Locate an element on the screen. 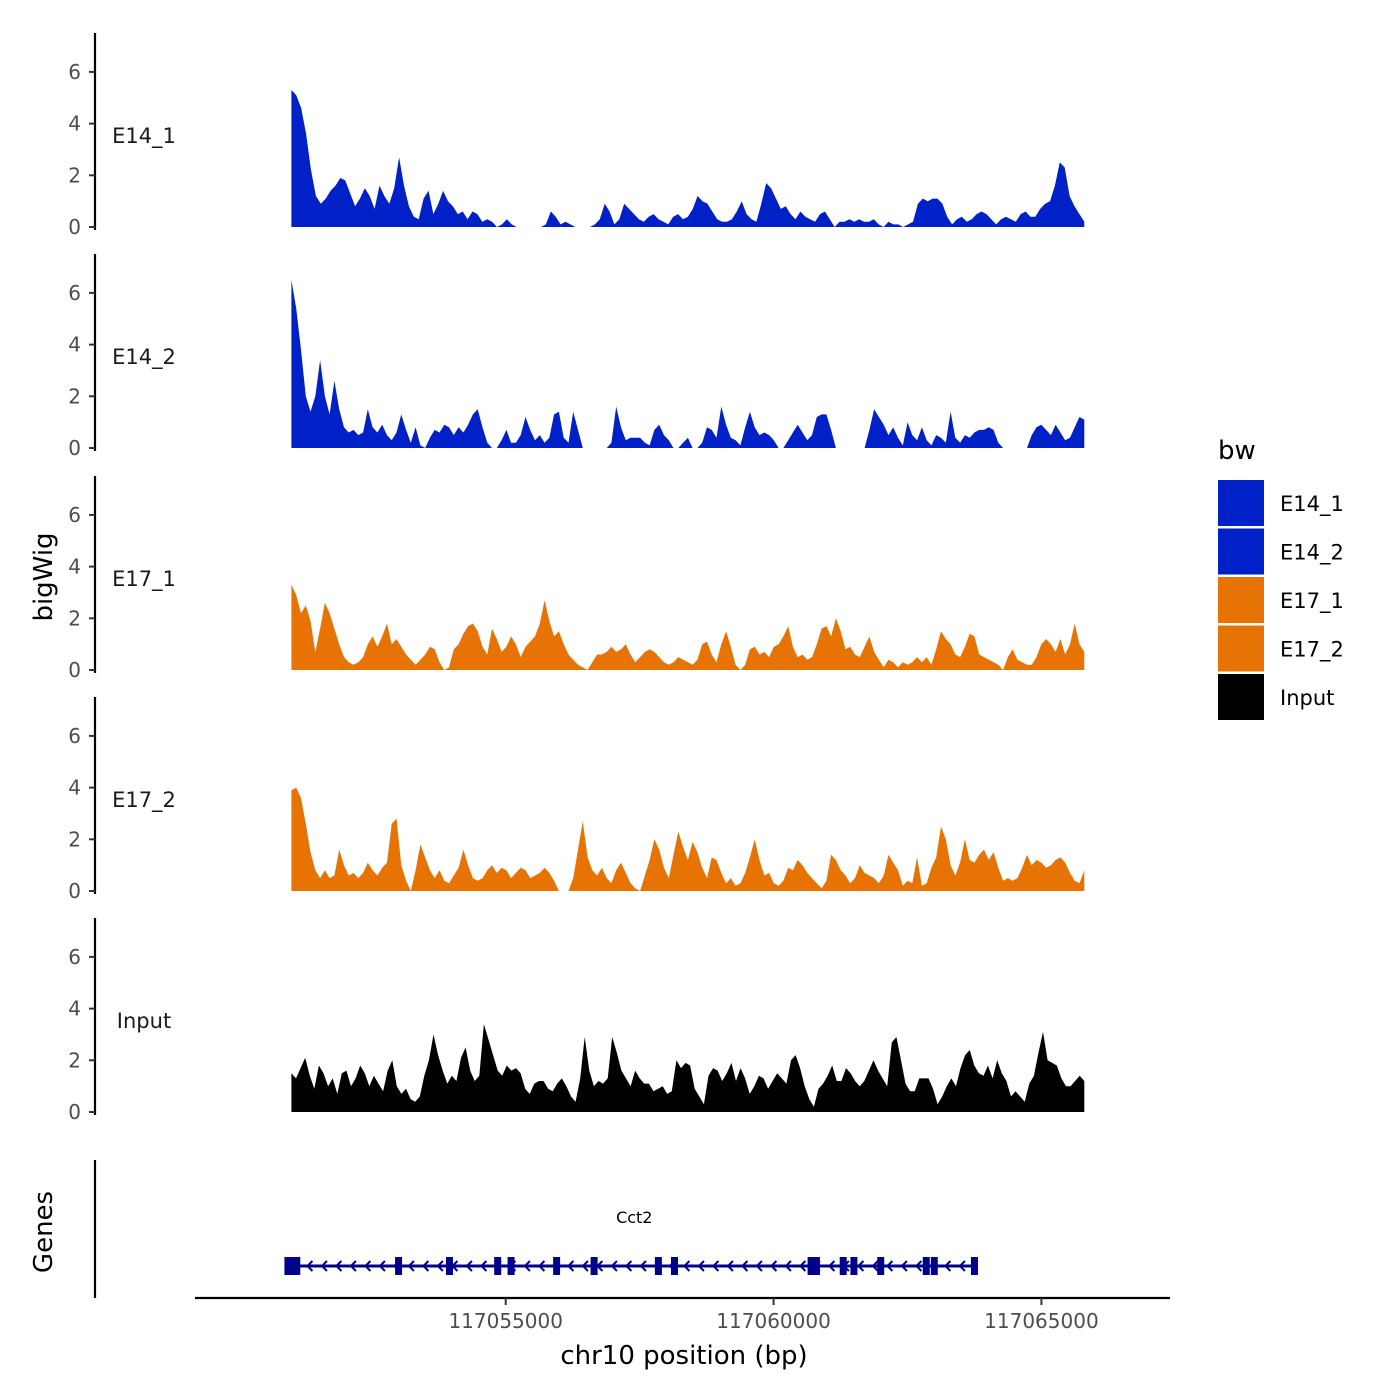  legend-title: bw is located at coordinates (1237, 451).